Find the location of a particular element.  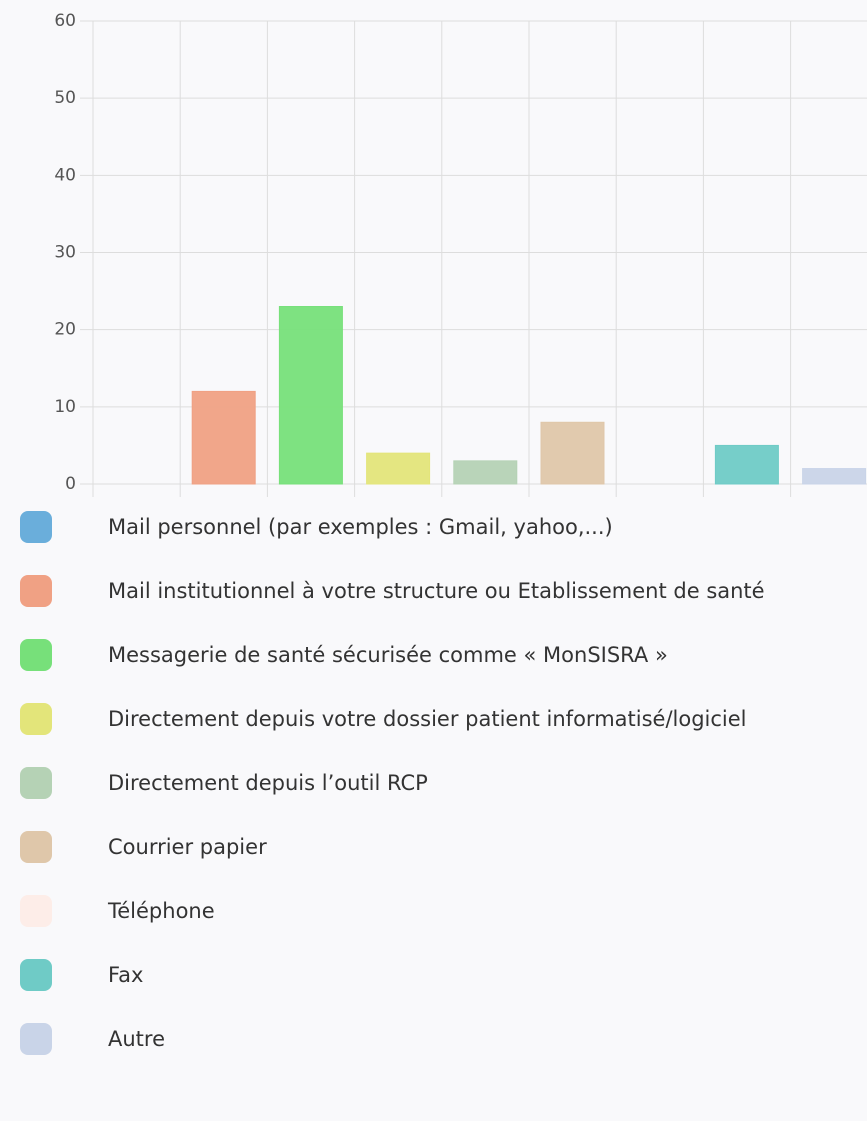

y-tick-label: 50 is located at coordinates (65, 98).